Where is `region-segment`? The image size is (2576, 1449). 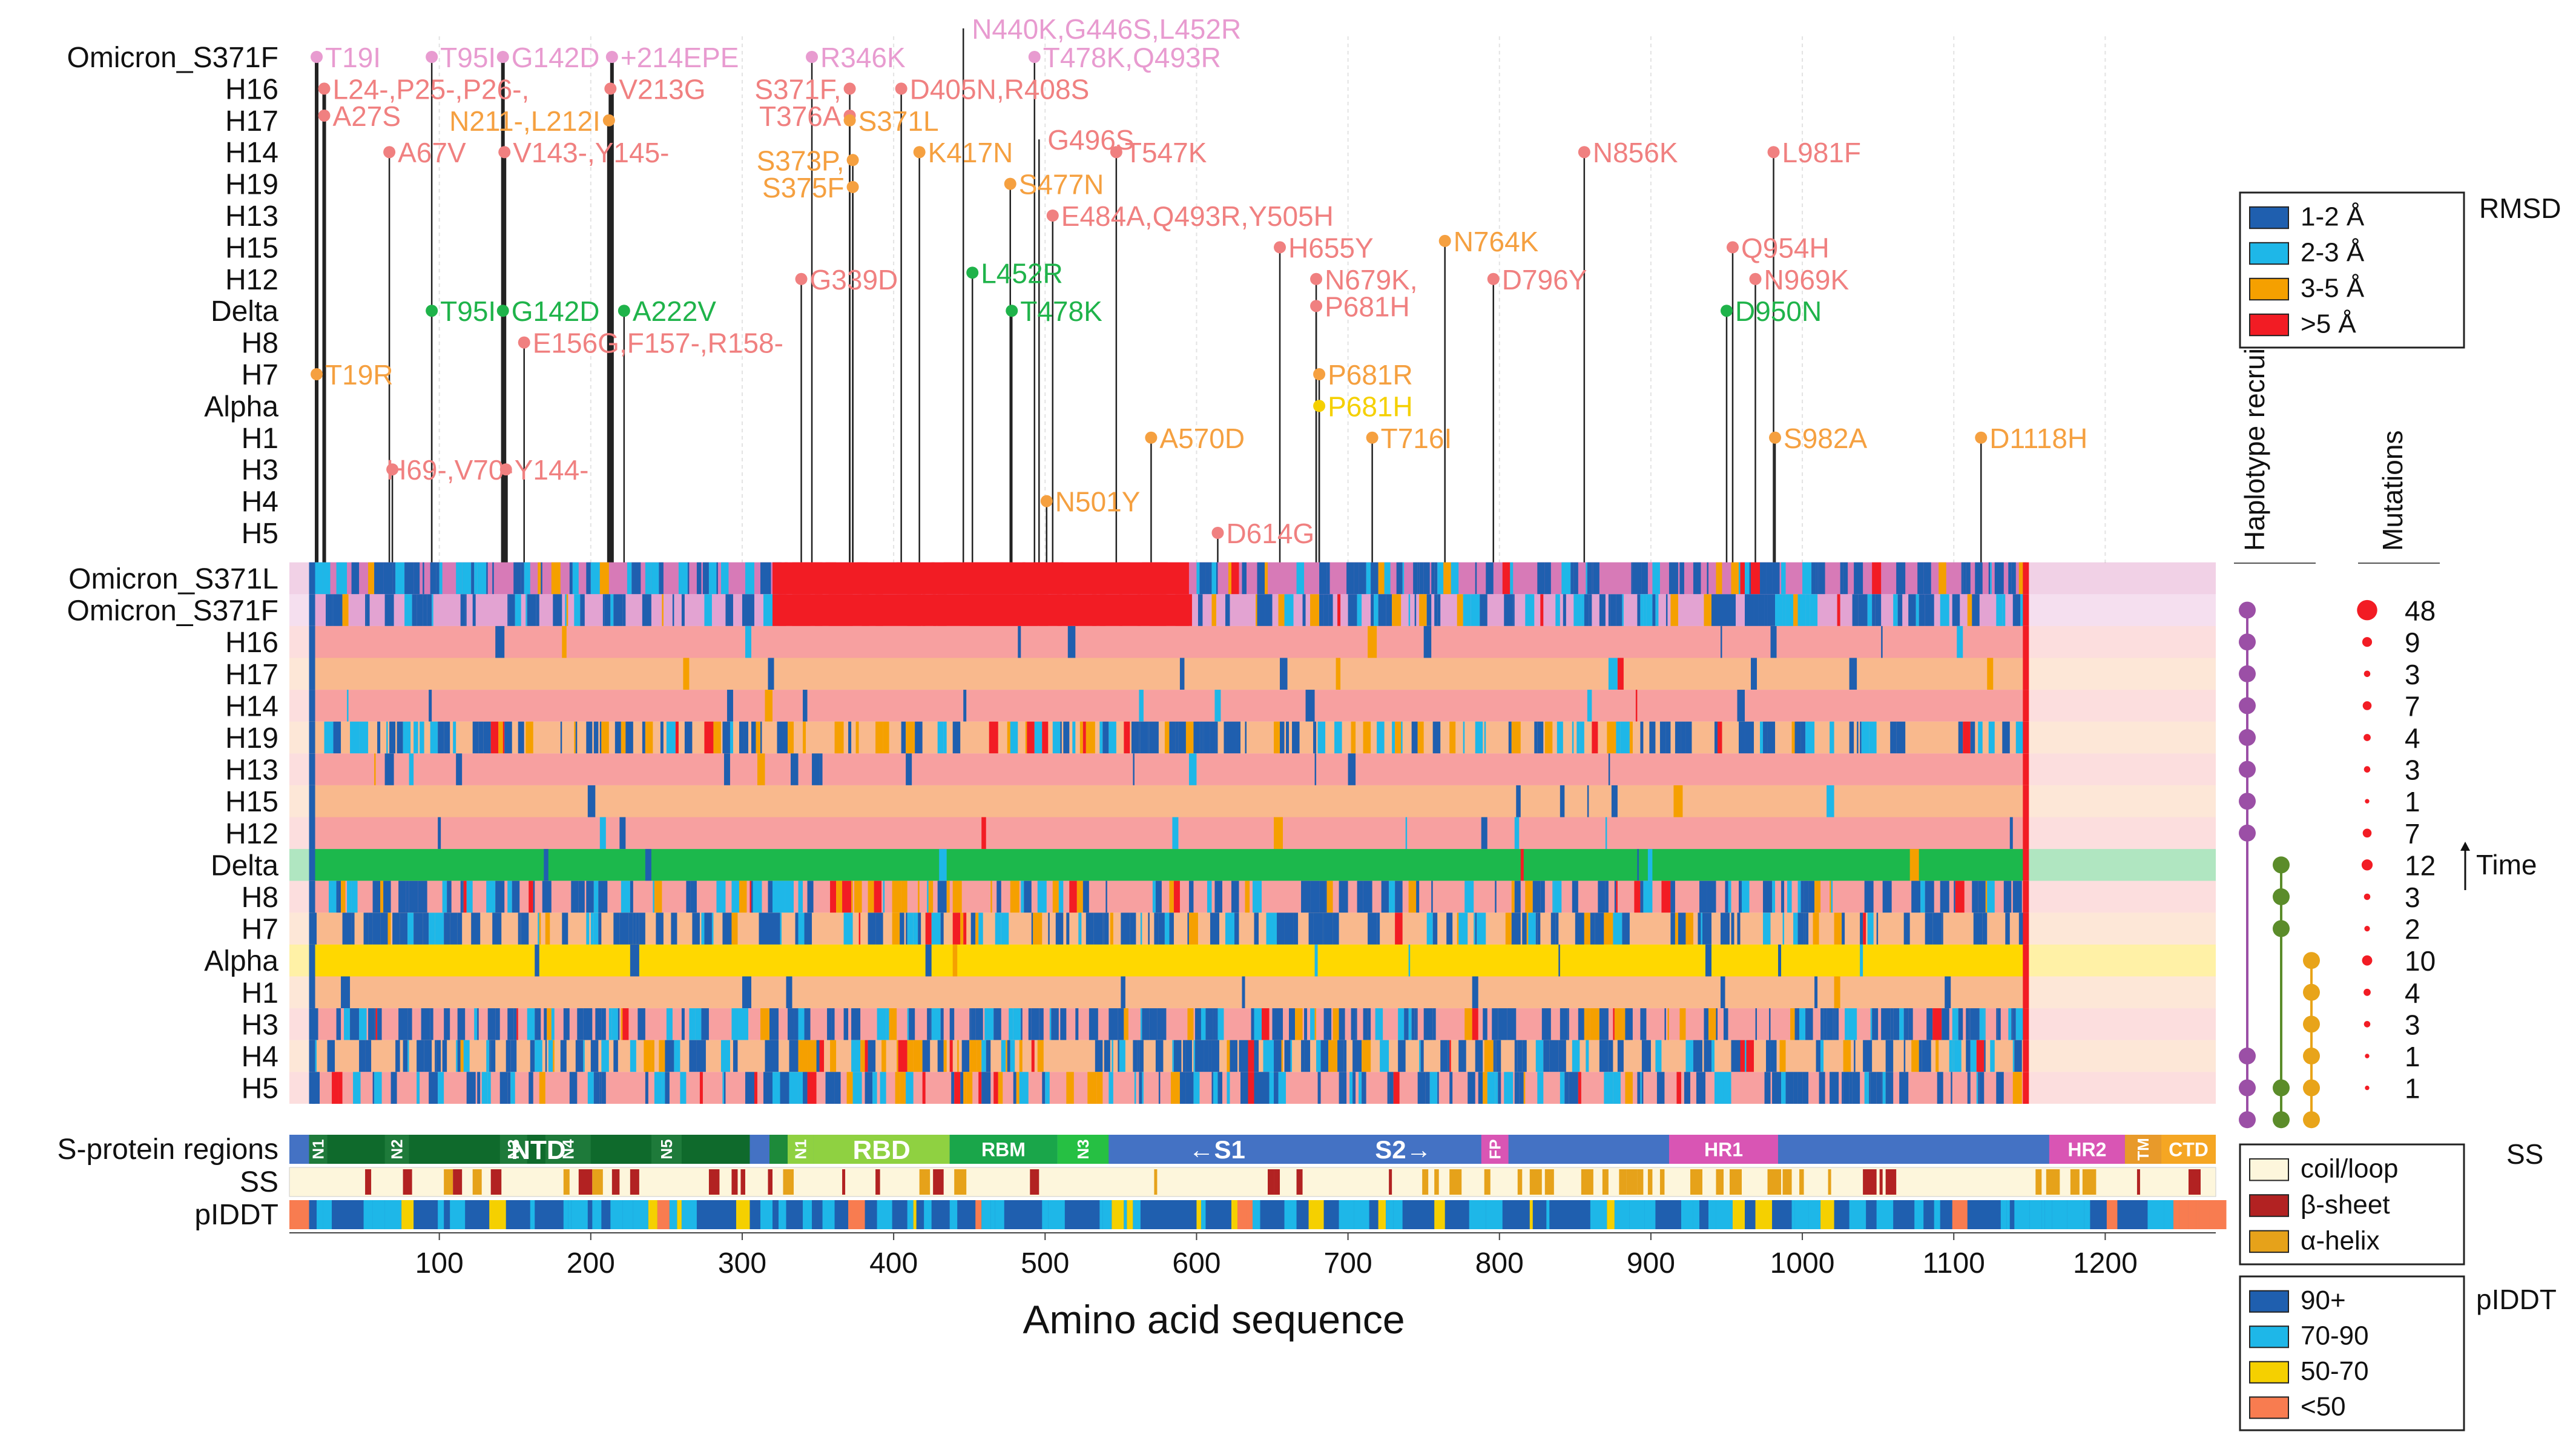 region-segment is located at coordinates (778, 1150).